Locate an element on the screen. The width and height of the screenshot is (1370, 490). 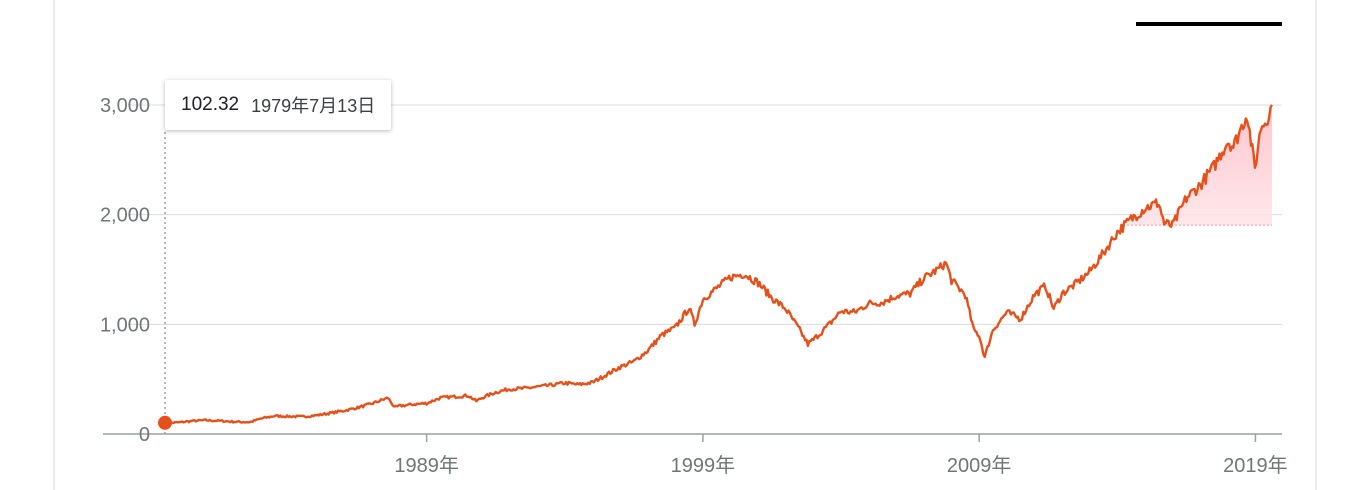
x-axis-labels: 1989年 1999年 2009年 2019年 is located at coordinates (840, 465).